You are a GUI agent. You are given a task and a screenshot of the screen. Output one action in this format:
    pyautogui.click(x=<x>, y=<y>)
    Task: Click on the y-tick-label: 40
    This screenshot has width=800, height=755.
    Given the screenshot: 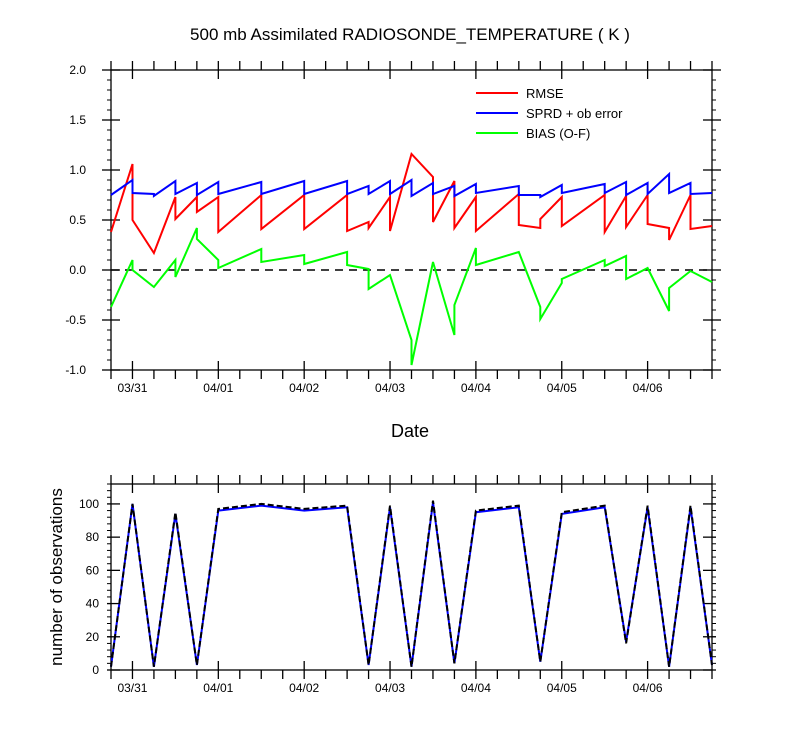 What is the action you would take?
    pyautogui.click(x=93, y=604)
    